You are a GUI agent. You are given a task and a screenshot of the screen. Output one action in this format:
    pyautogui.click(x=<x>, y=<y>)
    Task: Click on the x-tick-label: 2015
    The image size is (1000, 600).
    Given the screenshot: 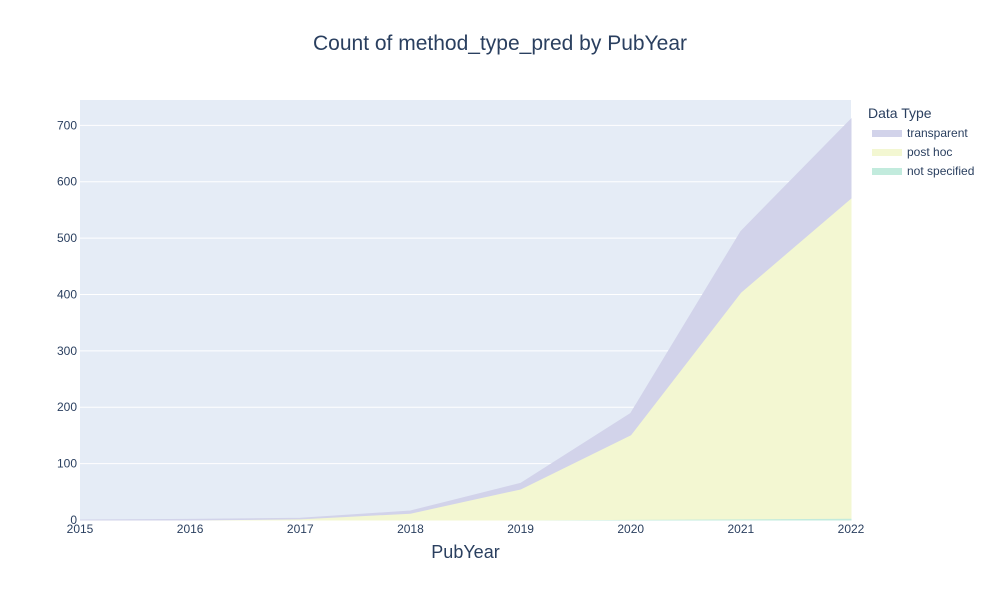 What is the action you would take?
    pyautogui.click(x=80, y=529)
    